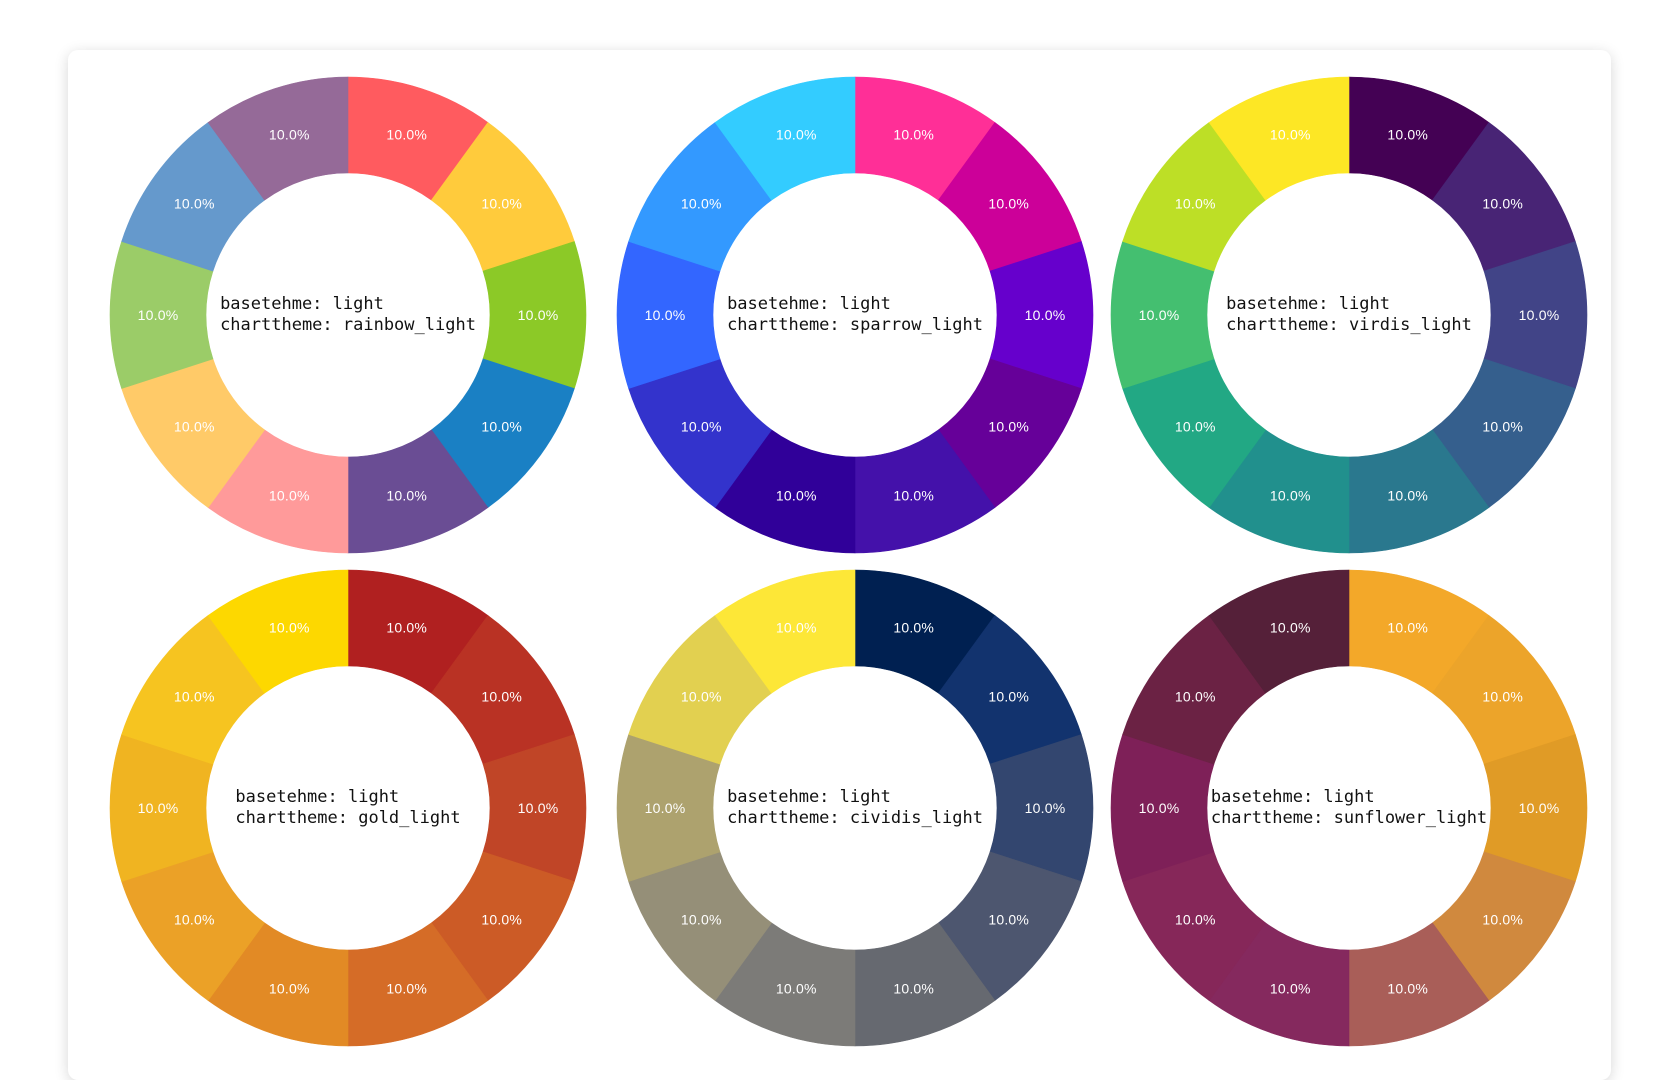  What do you see at coordinates (1349, 818) in the screenshot?
I see `charttheme-label: charttheme: sunflower_light` at bounding box center [1349, 818].